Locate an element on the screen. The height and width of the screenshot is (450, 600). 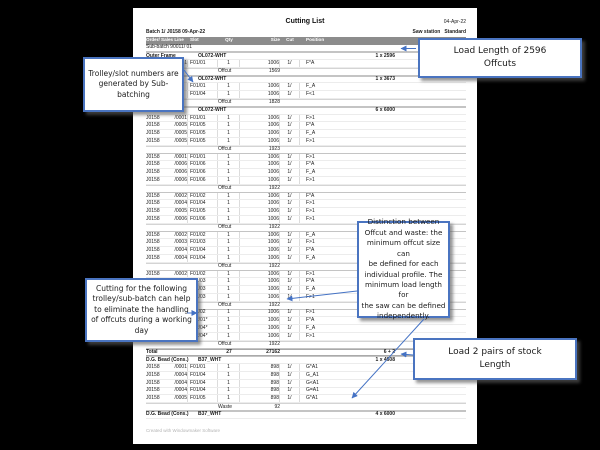
callout-load-length: Load Length of 2596 Offcuts is located at coordinates (500, 58).